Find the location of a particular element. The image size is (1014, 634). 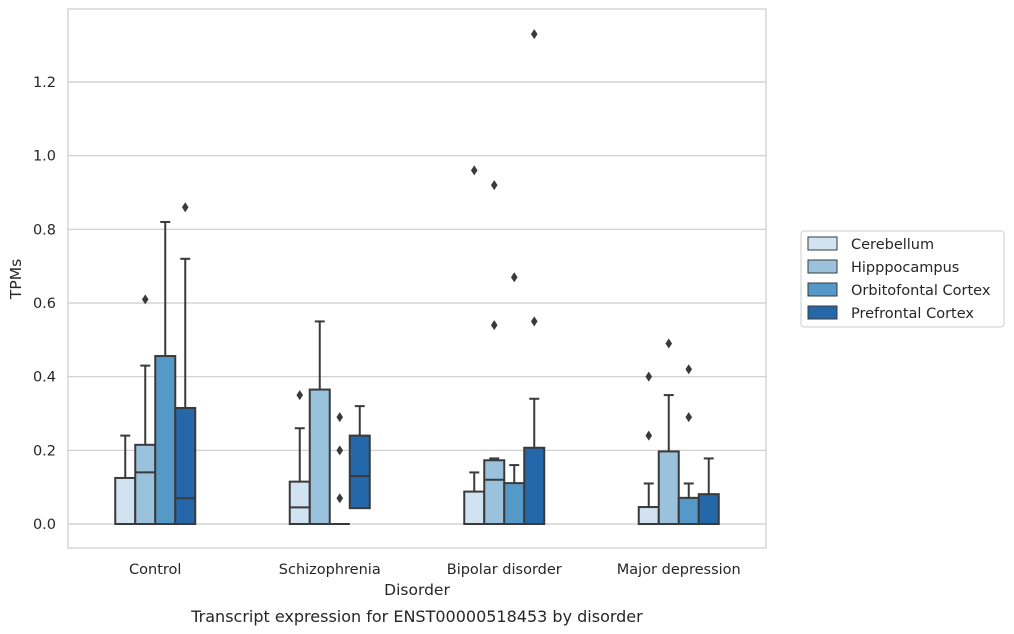

legend-label: Prefrontal Cortex is located at coordinates (912, 314).